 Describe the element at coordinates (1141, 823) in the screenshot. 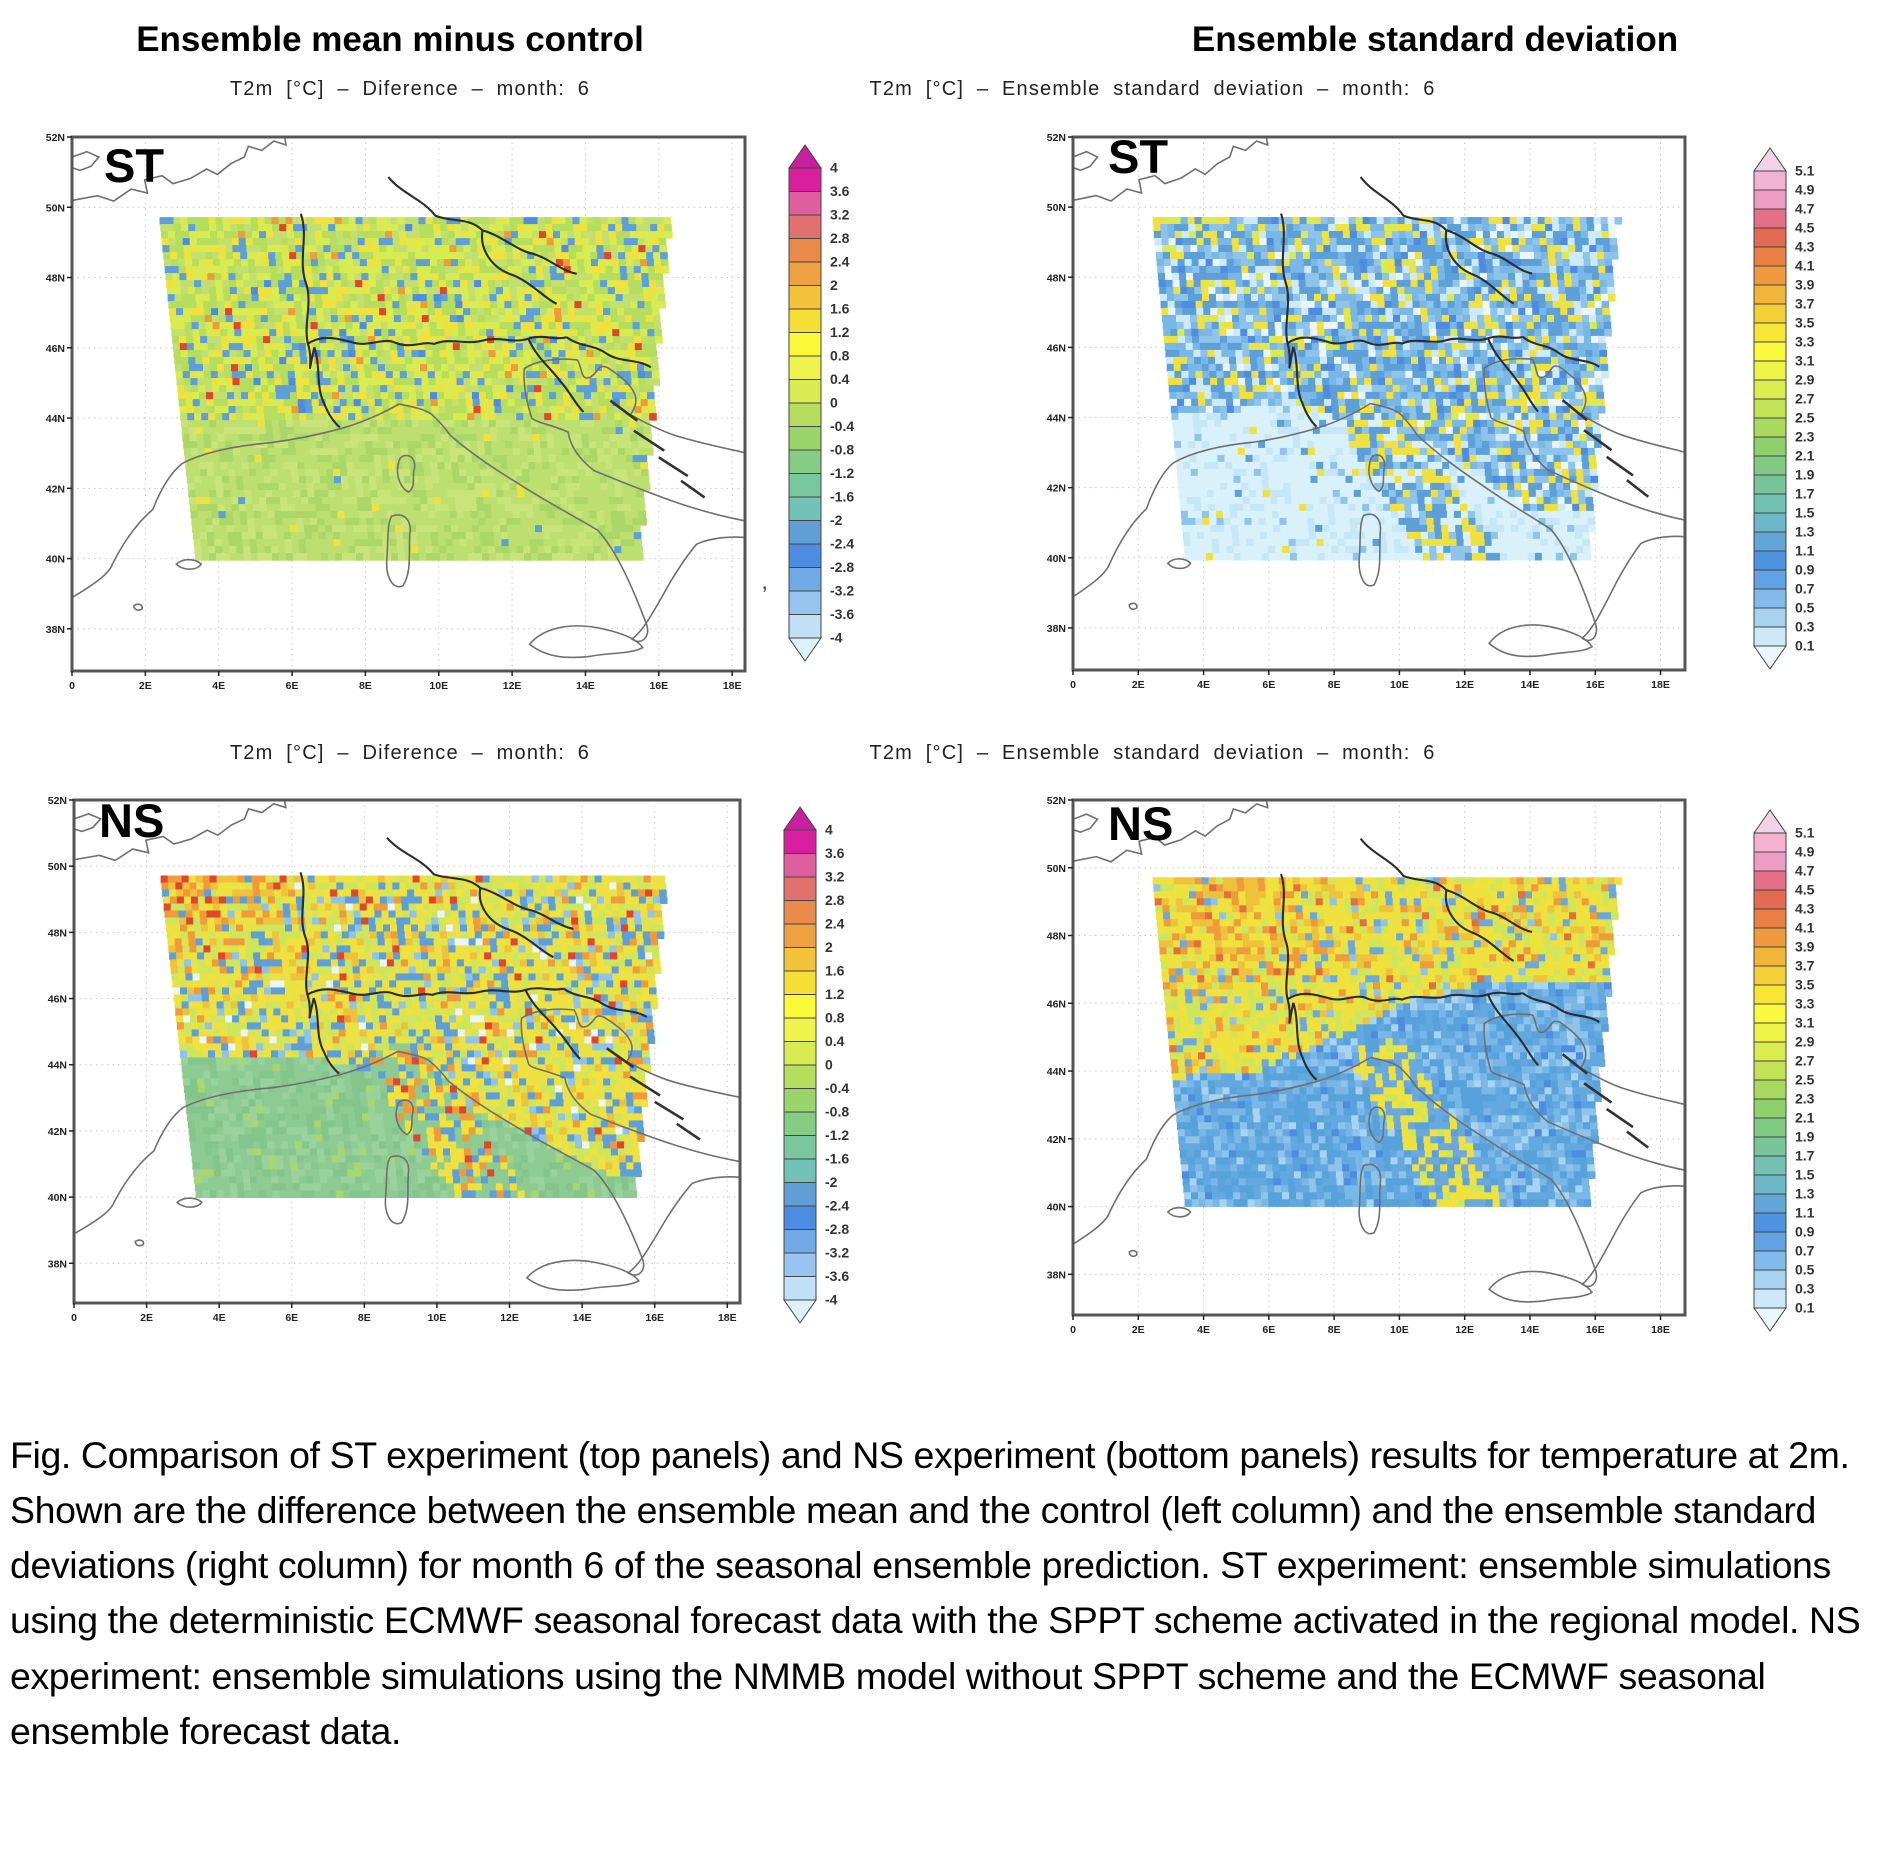

I see `experiment-label-ns-sd: NS` at that location.